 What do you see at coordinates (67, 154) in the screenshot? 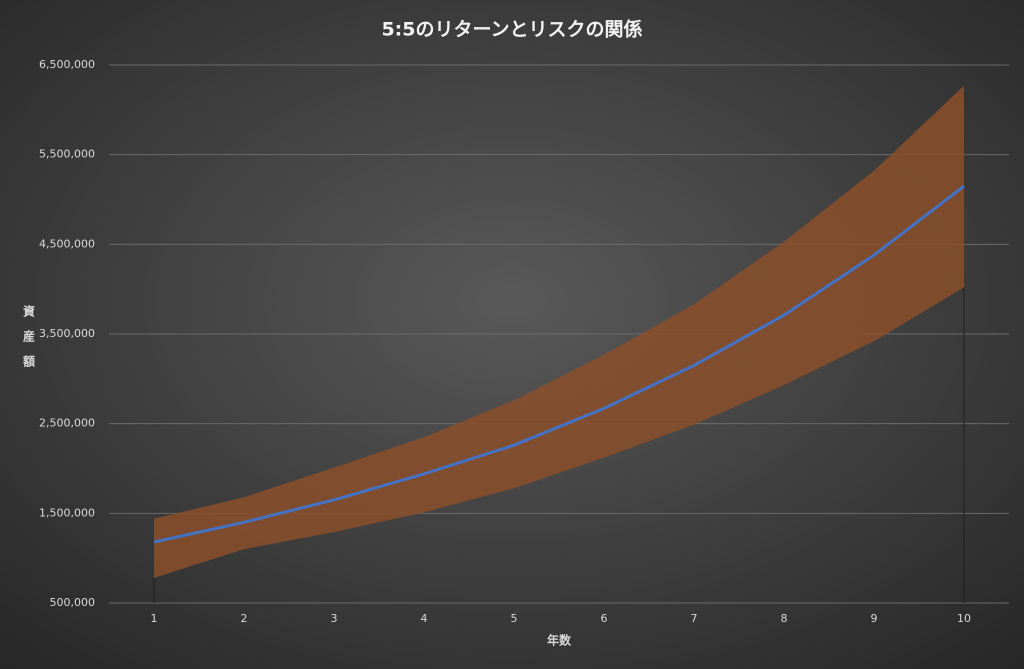
I see `y-tick-label: 5,500,000` at bounding box center [67, 154].